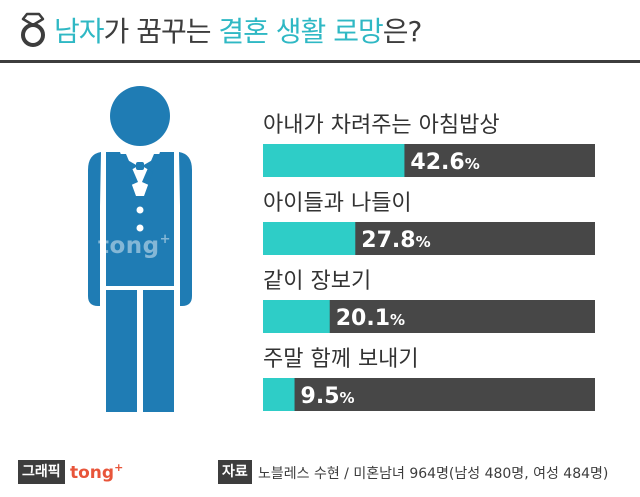  I want to click on title-part-2: 가 꿈꾸는, so click(161, 31).